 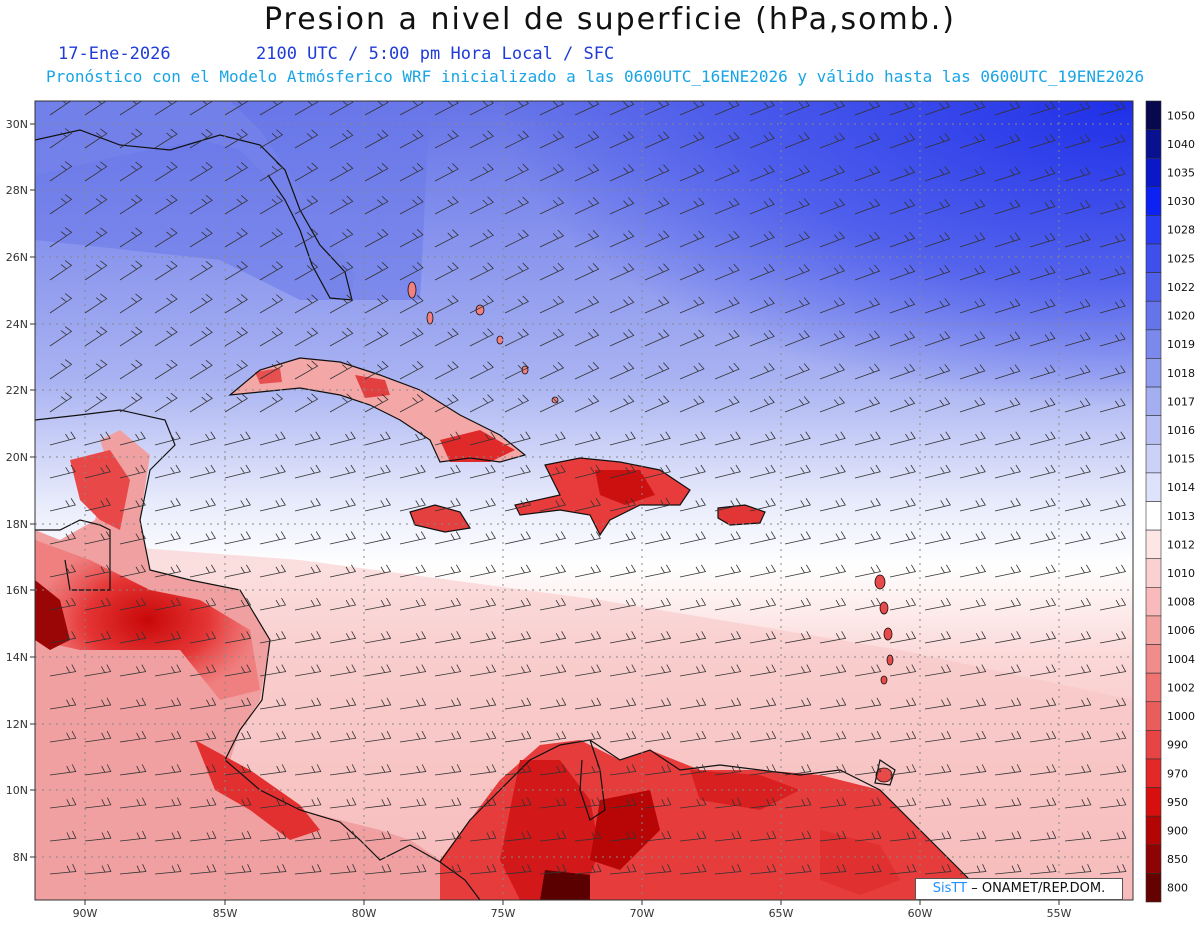 What do you see at coordinates (20, 857) in the screenshot?
I see `lat-label: 8N` at bounding box center [20, 857].